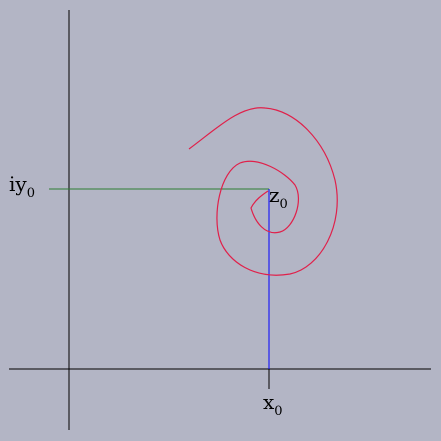  What do you see at coordinates (263, 191) in the screenshot?
I see `spiral-curve` at bounding box center [263, 191].